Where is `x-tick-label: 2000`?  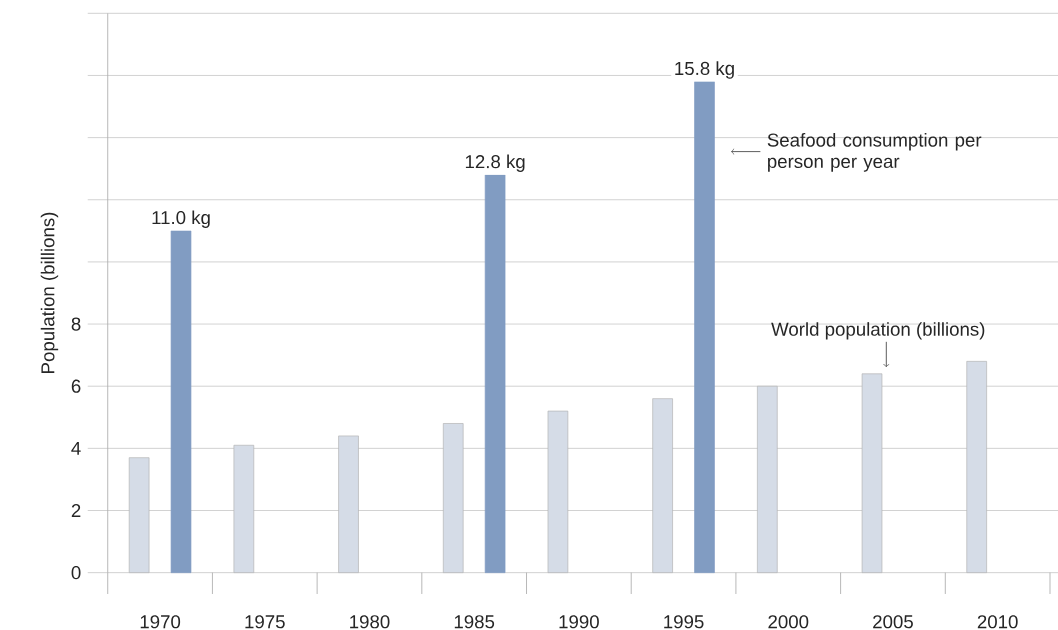 x-tick-label: 2000 is located at coordinates (788, 622).